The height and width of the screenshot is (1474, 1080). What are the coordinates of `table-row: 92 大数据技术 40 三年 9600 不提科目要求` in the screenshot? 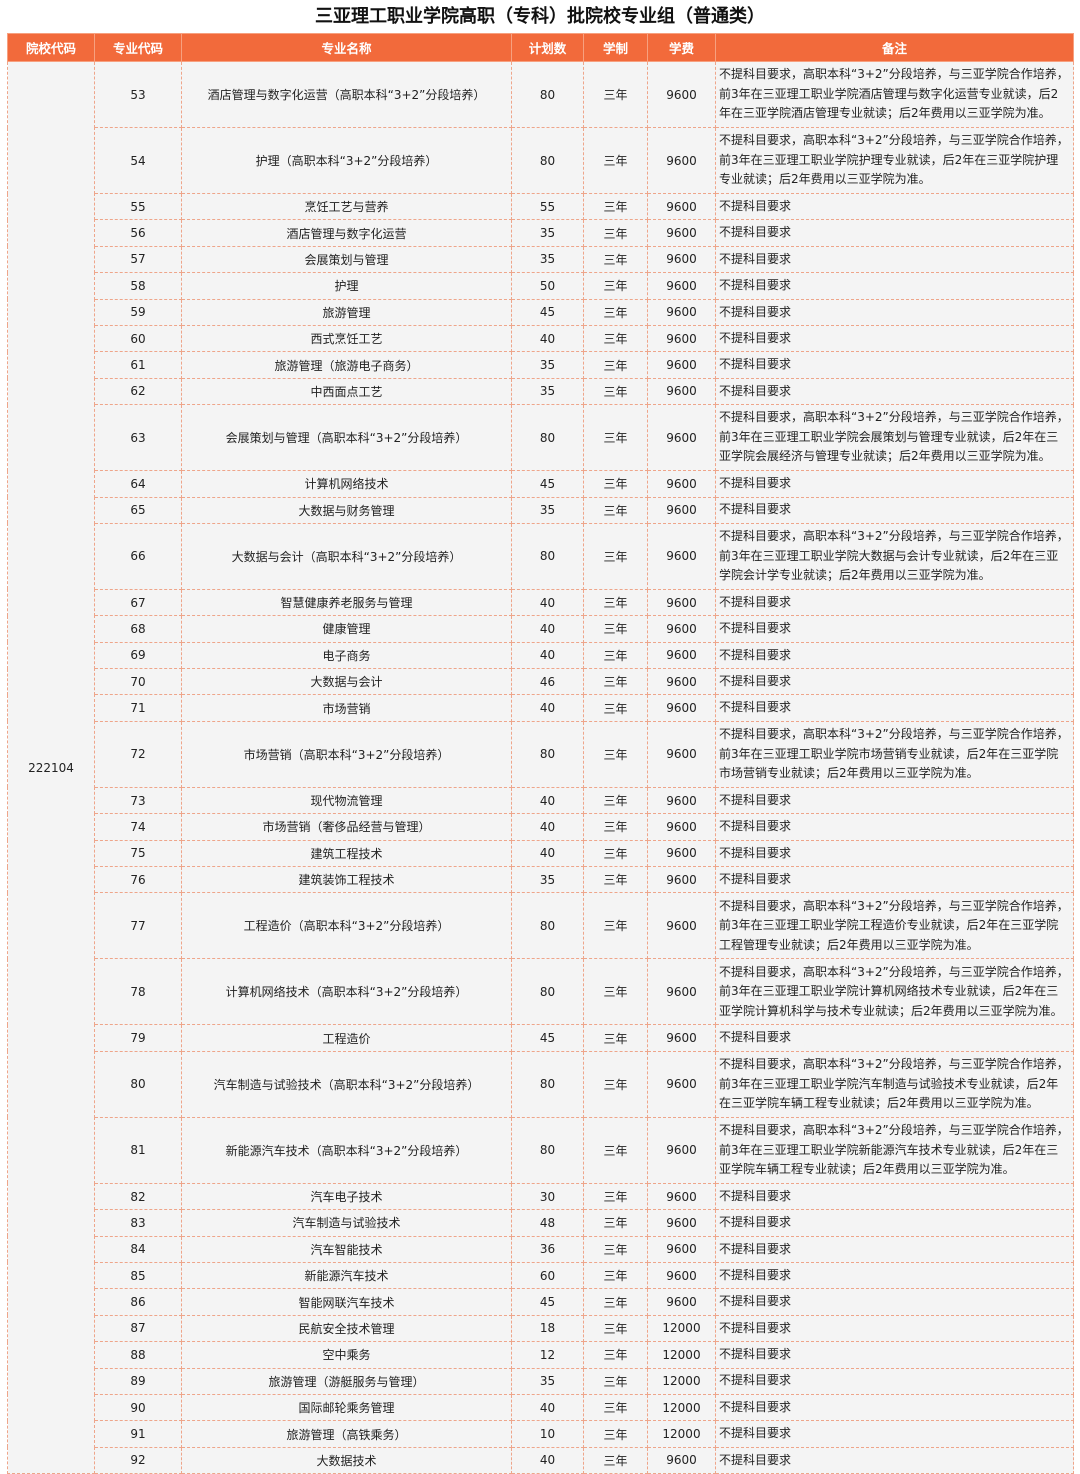 It's located at (541, 1460).